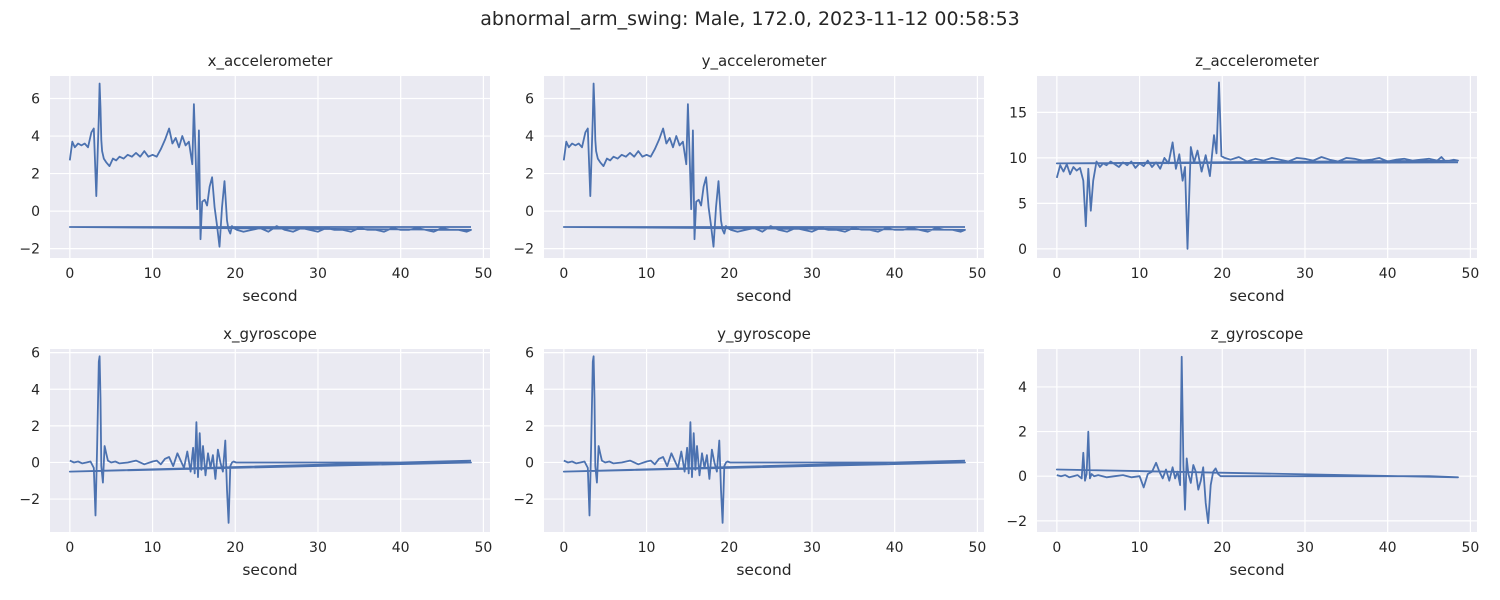 The image size is (1500, 600). Describe the element at coordinates (270, 334) in the screenshot. I see `subplot-title: x_gyroscope` at that location.